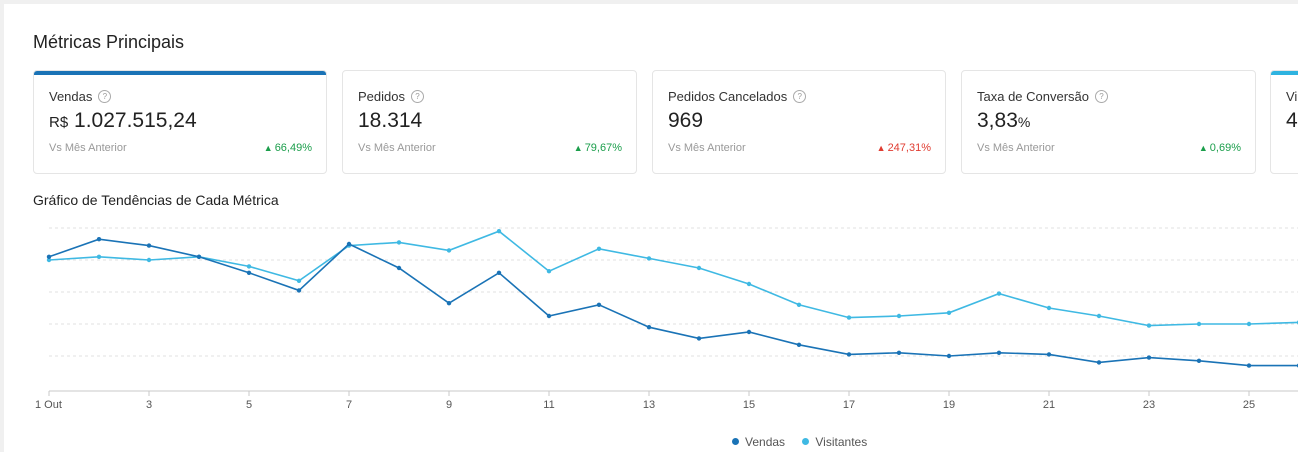 The height and width of the screenshot is (452, 1298). I want to click on delta-badge: ▲ 247,31%, so click(904, 148).